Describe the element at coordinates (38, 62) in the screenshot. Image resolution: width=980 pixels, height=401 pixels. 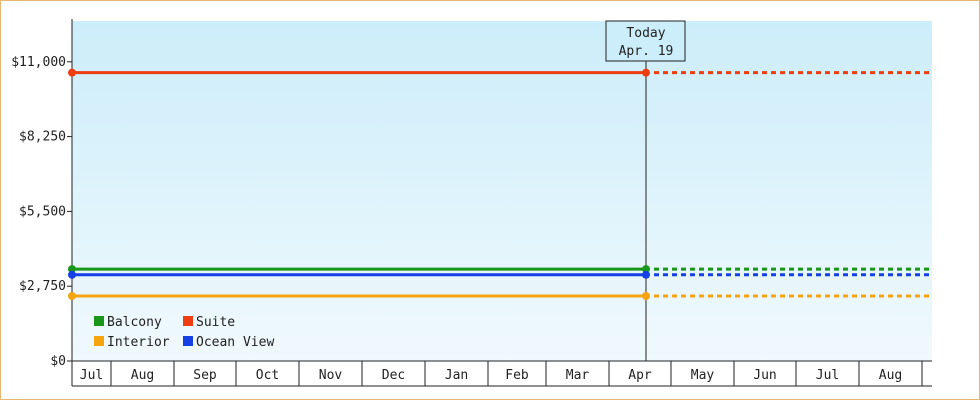
I see `y-tick-label: $11,000` at that location.